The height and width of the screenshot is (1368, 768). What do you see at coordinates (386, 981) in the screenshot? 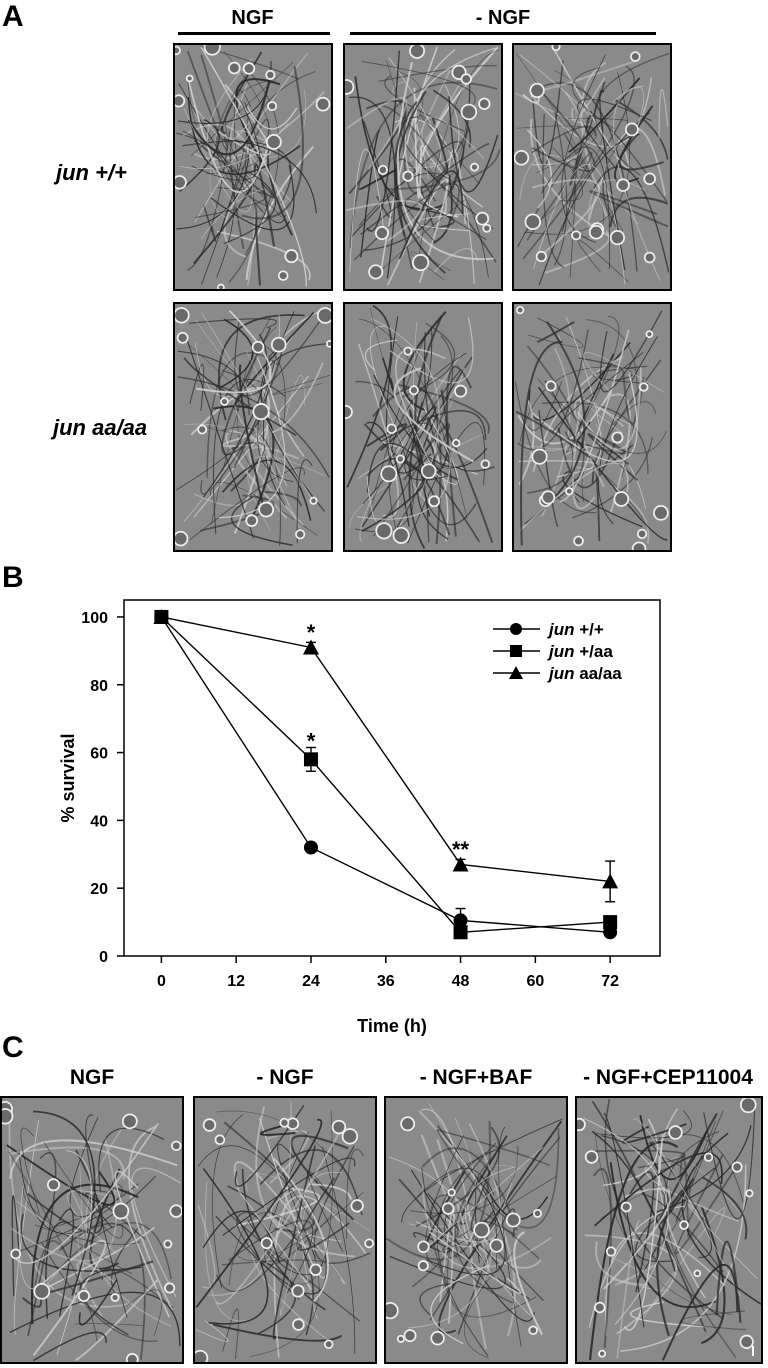
I see `x-tick-label: 36` at bounding box center [386, 981].